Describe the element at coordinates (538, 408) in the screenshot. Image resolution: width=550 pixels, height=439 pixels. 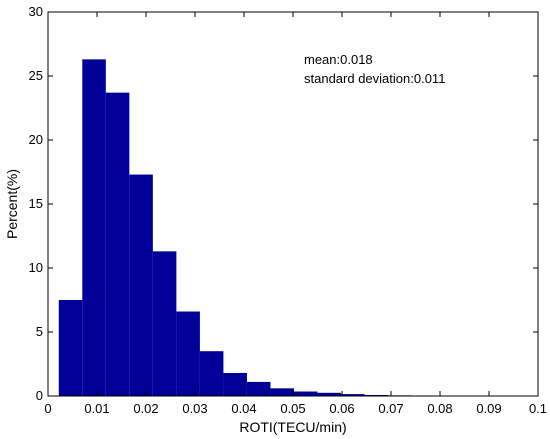
I see `x-tick-label-10: 0.1` at that location.